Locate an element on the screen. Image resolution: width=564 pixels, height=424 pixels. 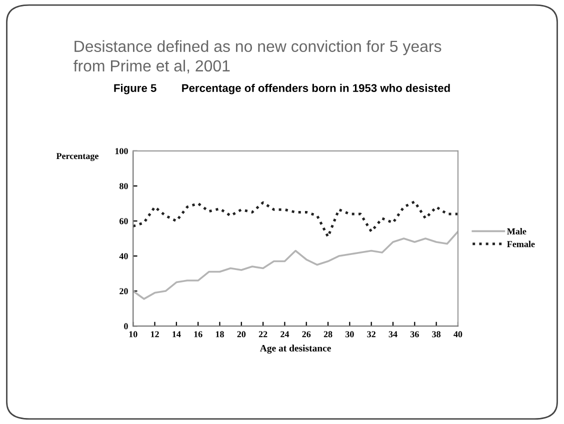
x-tick-label: 12 is located at coordinates (154, 334).